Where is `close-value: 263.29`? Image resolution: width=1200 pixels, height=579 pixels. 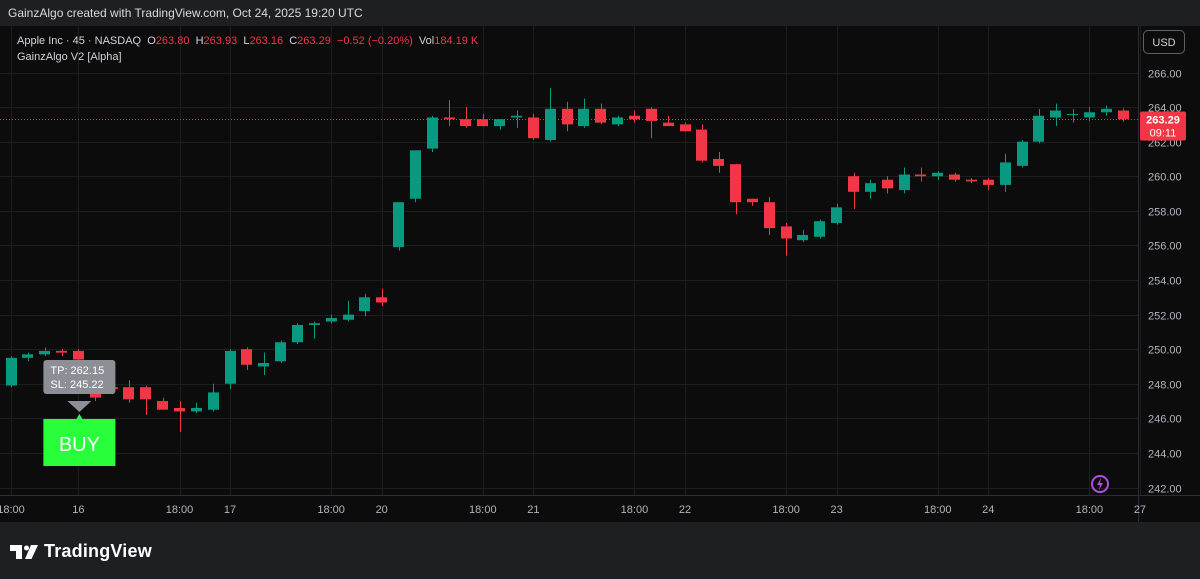 close-value: 263.29 is located at coordinates (314, 41).